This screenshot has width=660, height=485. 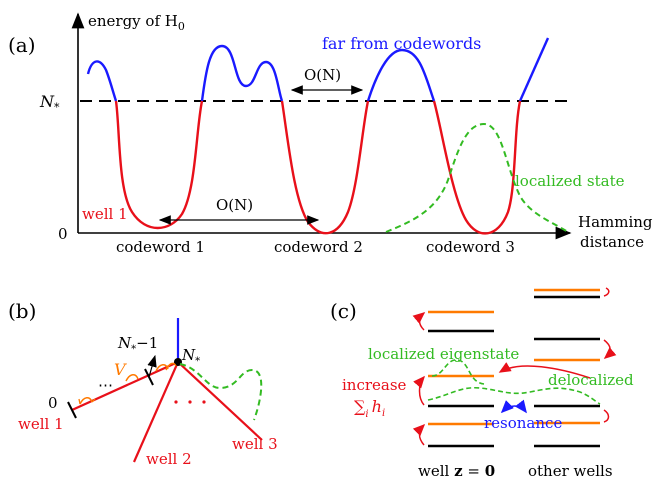 What do you see at coordinates (234, 205) in the screenshot?
I see `on-label-bottom: O(N)` at bounding box center [234, 205].